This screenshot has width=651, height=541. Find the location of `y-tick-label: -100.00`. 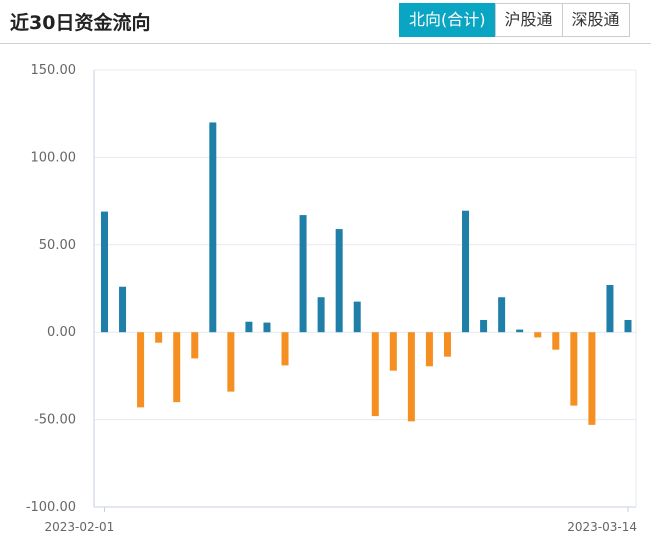

y-tick-label: -100.00 is located at coordinates (51, 507).